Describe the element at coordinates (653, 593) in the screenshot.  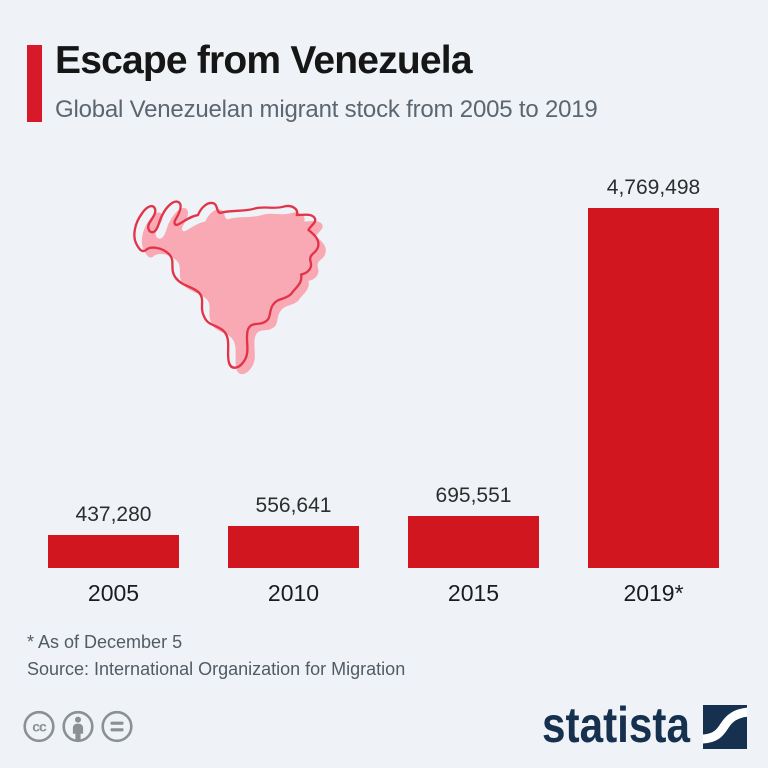
I see `x-tick-label: 2019*` at that location.